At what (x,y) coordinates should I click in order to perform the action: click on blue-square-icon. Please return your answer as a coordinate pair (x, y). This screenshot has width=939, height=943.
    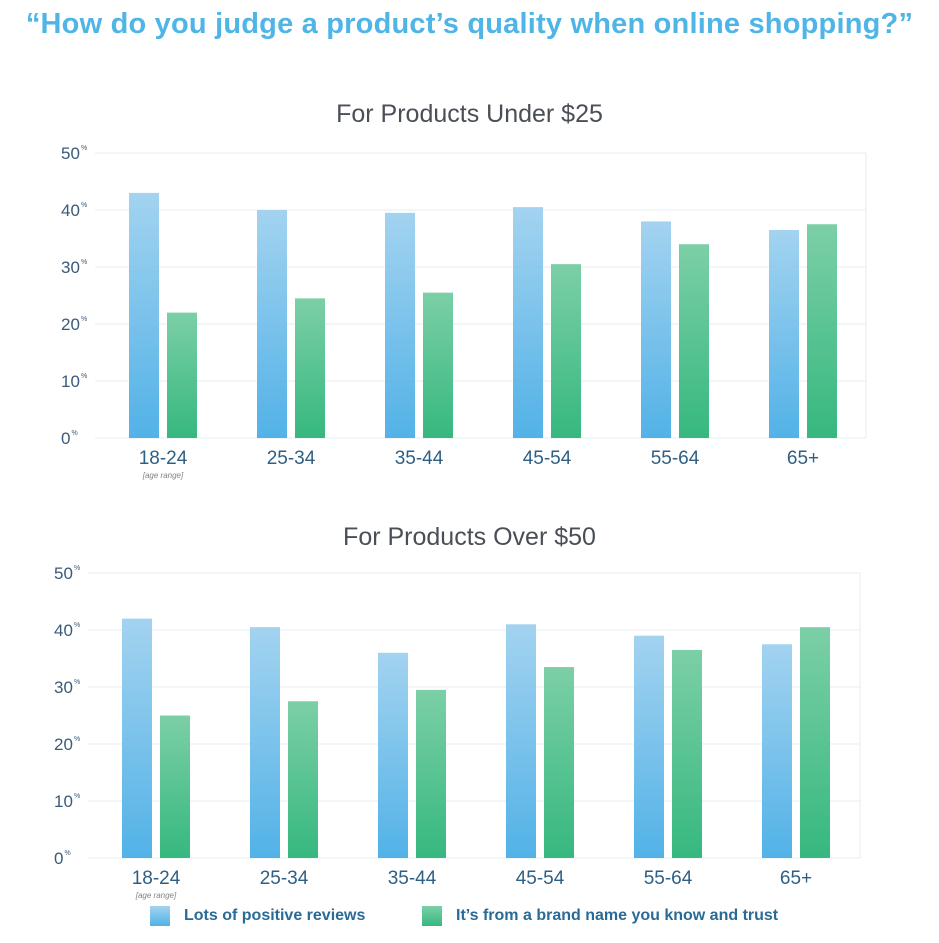
    Looking at the image, I should click on (160, 916).